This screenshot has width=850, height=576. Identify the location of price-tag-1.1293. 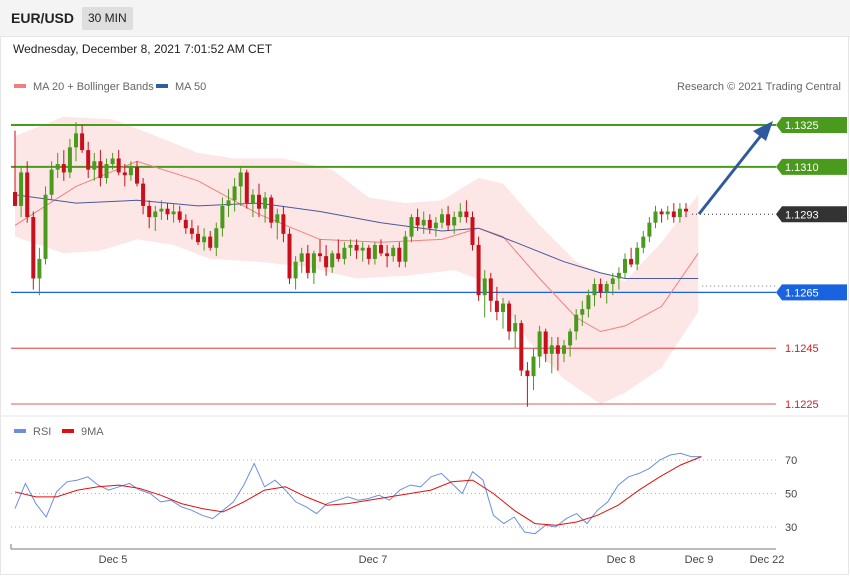
(811, 214).